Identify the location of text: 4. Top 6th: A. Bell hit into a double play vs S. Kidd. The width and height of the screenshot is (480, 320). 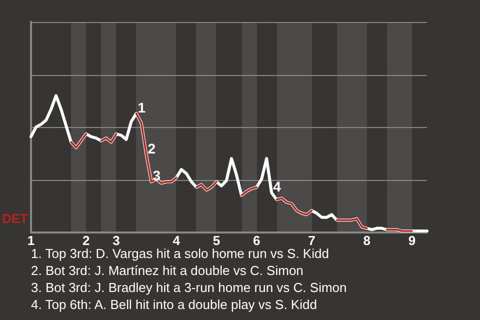
(174, 304).